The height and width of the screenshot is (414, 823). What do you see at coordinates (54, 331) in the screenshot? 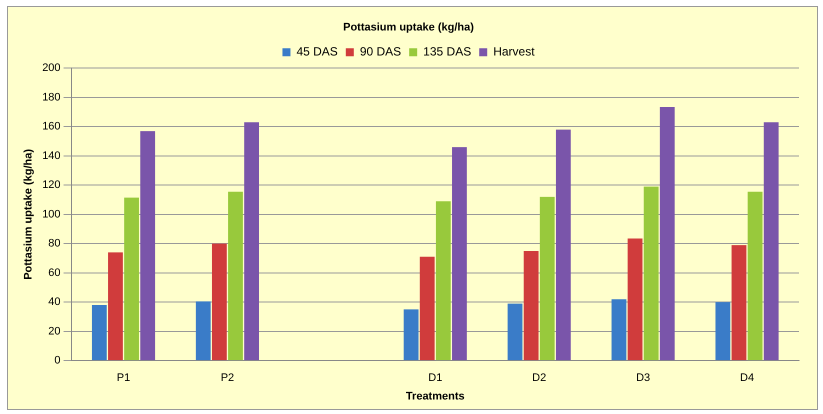
I see `y-tick-label: 20` at bounding box center [54, 331].